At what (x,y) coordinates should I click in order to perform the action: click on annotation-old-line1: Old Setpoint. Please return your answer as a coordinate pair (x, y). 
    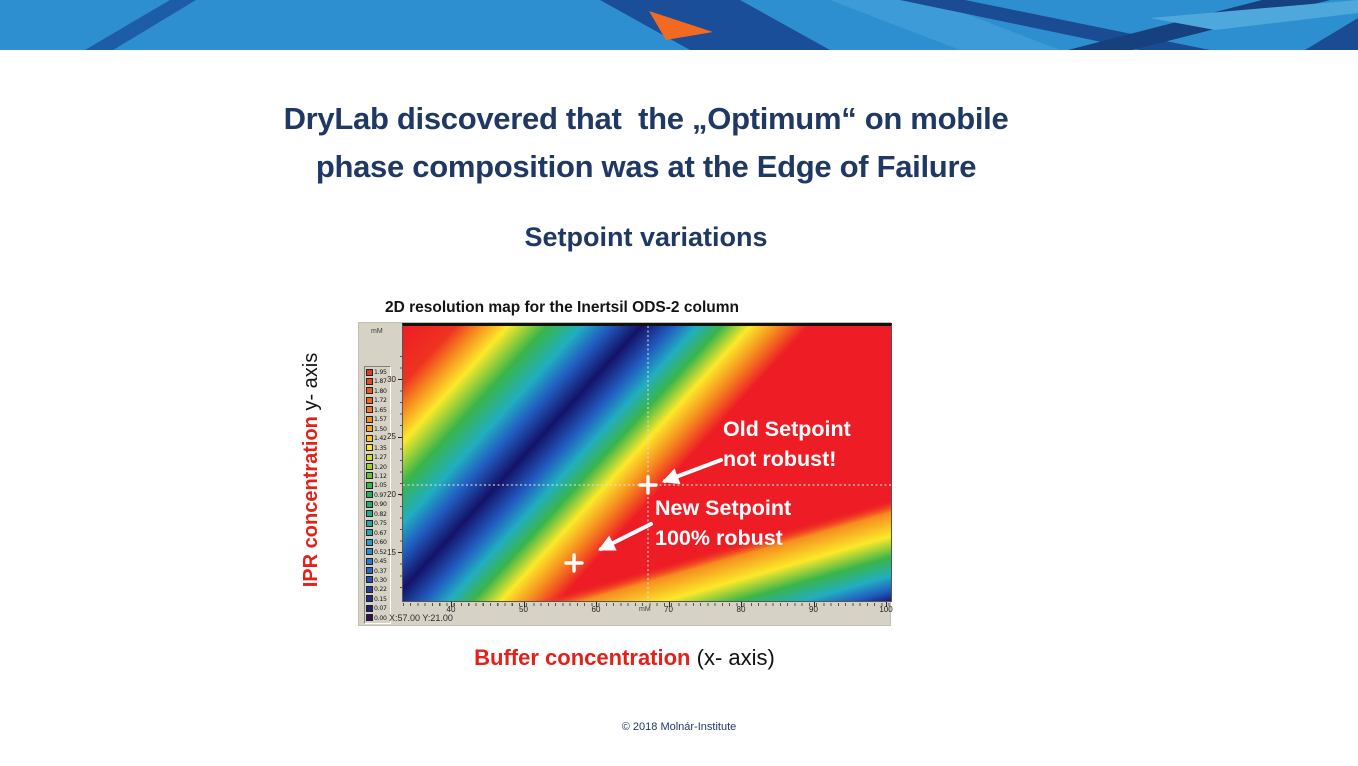
    Looking at the image, I should click on (787, 429).